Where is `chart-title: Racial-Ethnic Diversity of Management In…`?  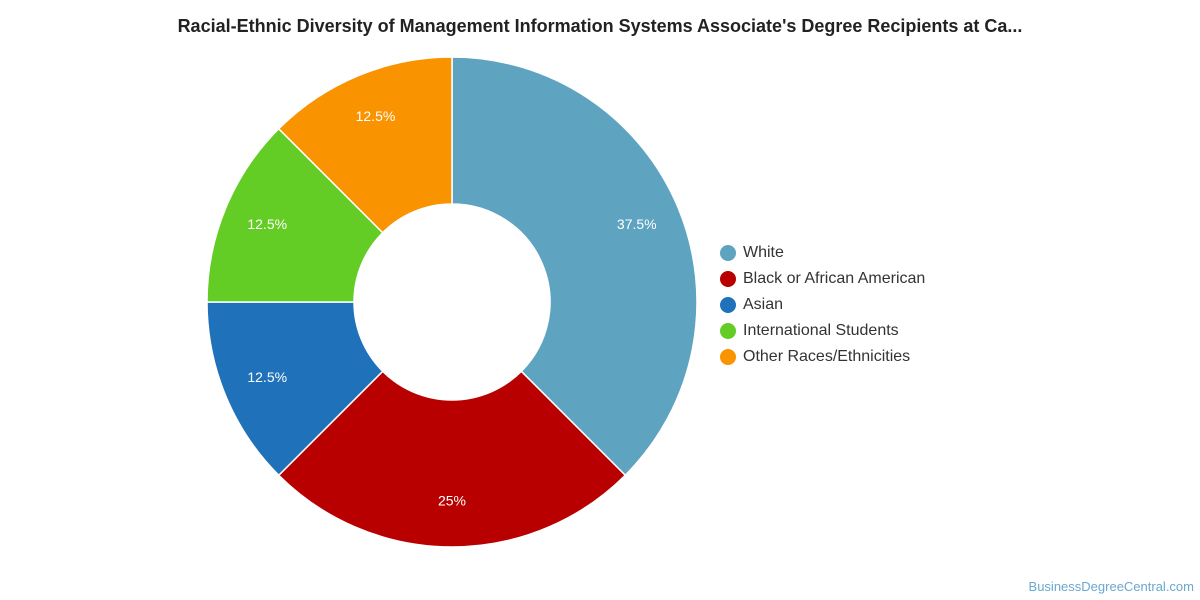 chart-title: Racial-Ethnic Diversity of Management In… is located at coordinates (600, 26).